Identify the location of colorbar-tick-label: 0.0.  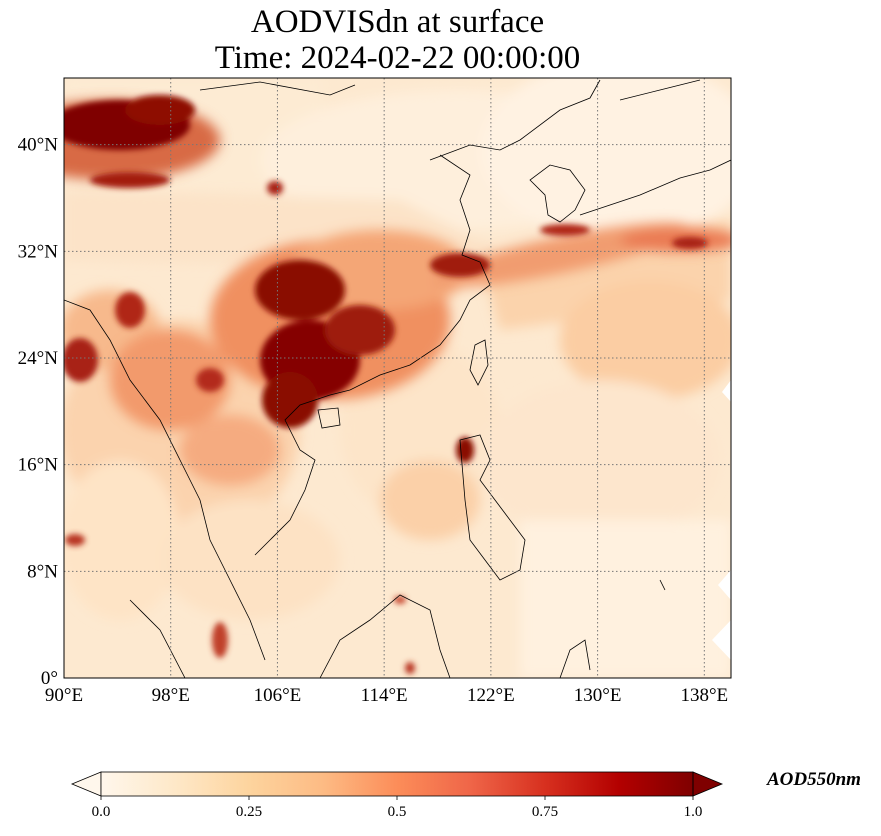
(101, 812).